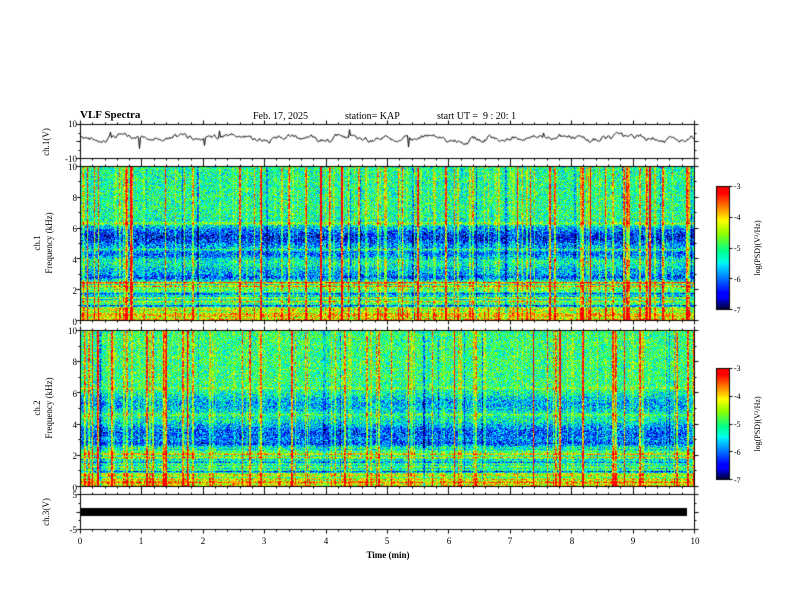 This screenshot has width=792, height=612. Describe the element at coordinates (49, 243) in the screenshot. I see `ch1-spec-frequency-axis-label: Frequency (kHz)` at that location.